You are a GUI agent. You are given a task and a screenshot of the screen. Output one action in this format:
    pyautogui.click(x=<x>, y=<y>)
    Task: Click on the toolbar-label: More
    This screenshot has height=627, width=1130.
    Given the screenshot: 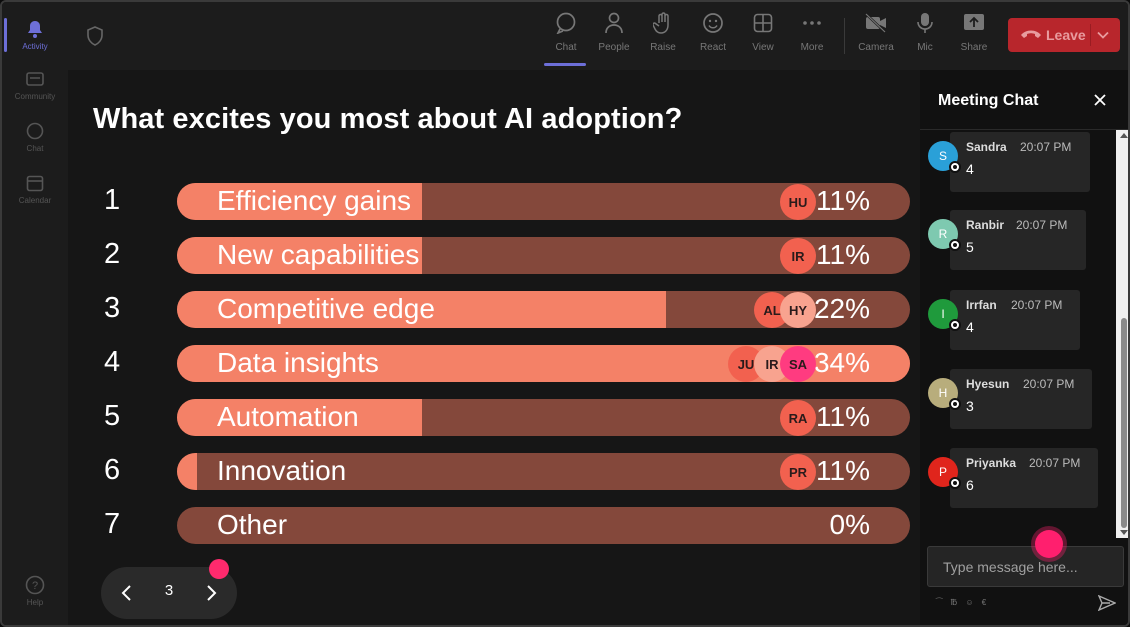 What is the action you would take?
    pyautogui.click(x=812, y=47)
    